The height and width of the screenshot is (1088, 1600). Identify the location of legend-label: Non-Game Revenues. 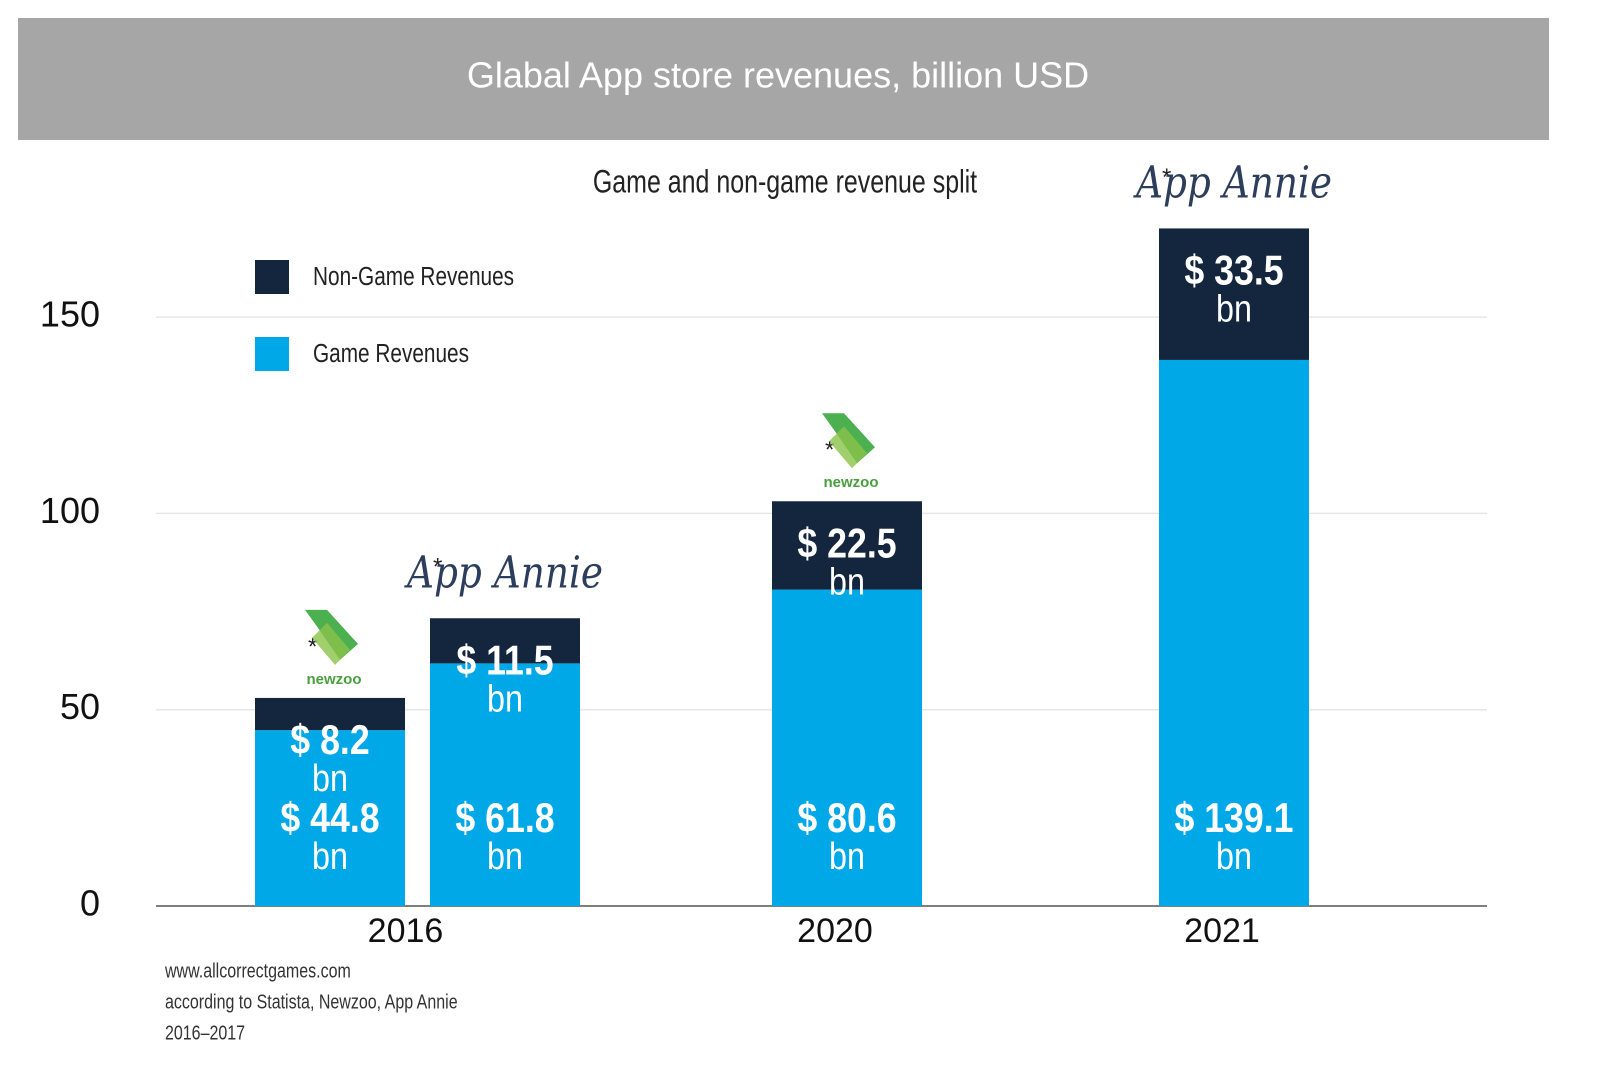
(413, 276).